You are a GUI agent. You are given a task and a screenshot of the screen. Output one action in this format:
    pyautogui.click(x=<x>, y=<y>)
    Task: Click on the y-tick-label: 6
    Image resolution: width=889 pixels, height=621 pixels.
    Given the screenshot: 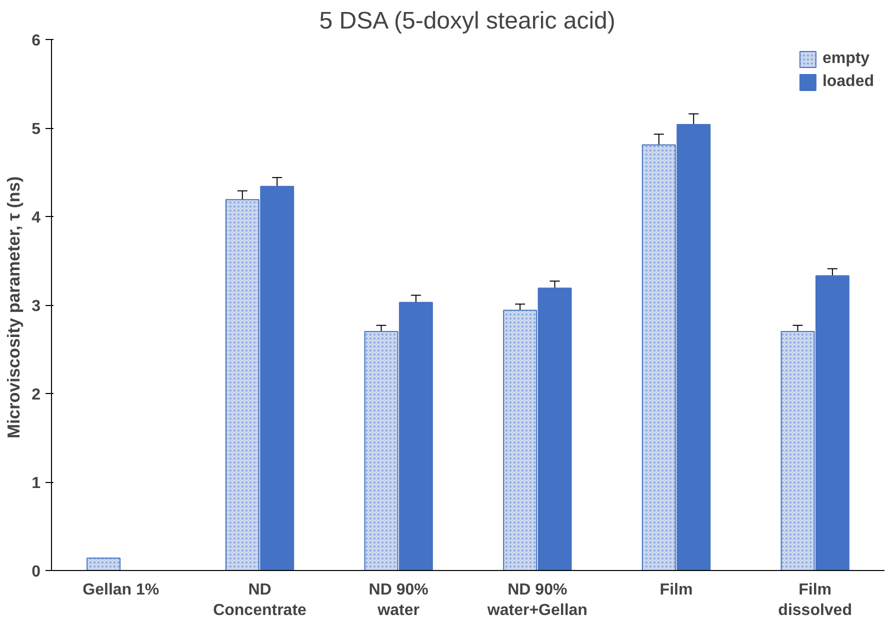 What is the action you would take?
    pyautogui.click(x=36, y=41)
    